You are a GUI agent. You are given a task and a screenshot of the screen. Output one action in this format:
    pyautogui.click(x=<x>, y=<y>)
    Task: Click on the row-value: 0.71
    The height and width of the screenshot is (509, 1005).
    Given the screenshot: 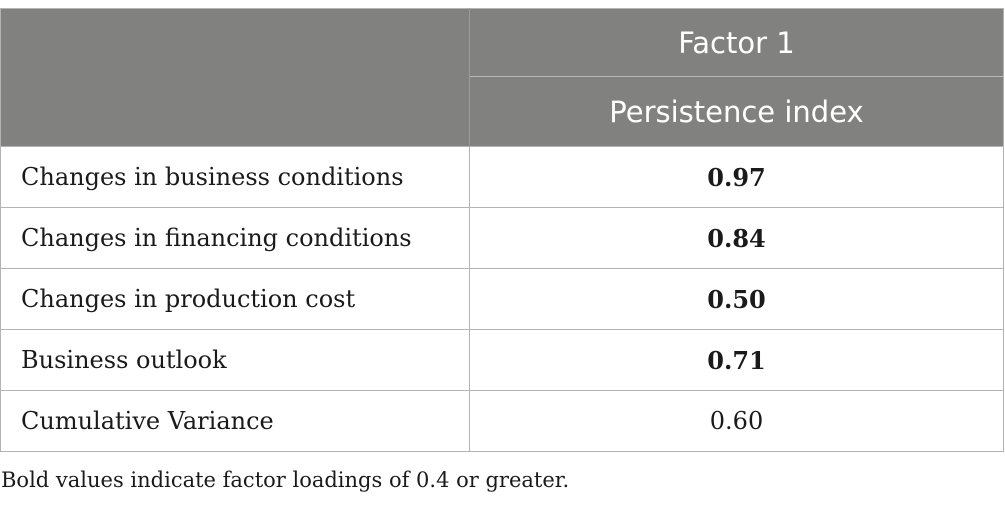 What is the action you would take?
    pyautogui.click(x=736, y=360)
    